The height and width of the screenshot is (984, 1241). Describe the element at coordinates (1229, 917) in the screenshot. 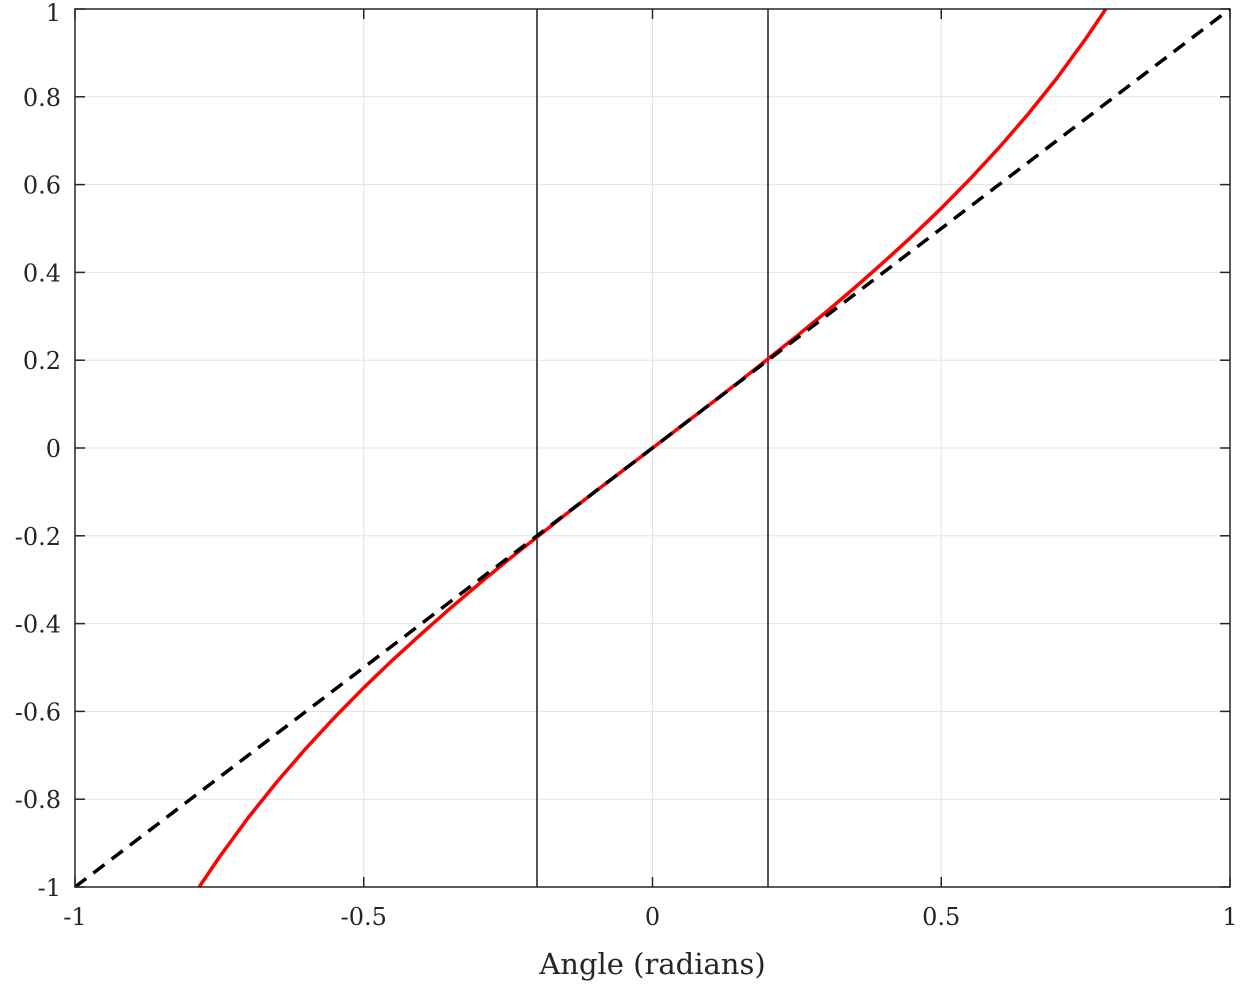

I see `x-tick-label: 1` at that location.